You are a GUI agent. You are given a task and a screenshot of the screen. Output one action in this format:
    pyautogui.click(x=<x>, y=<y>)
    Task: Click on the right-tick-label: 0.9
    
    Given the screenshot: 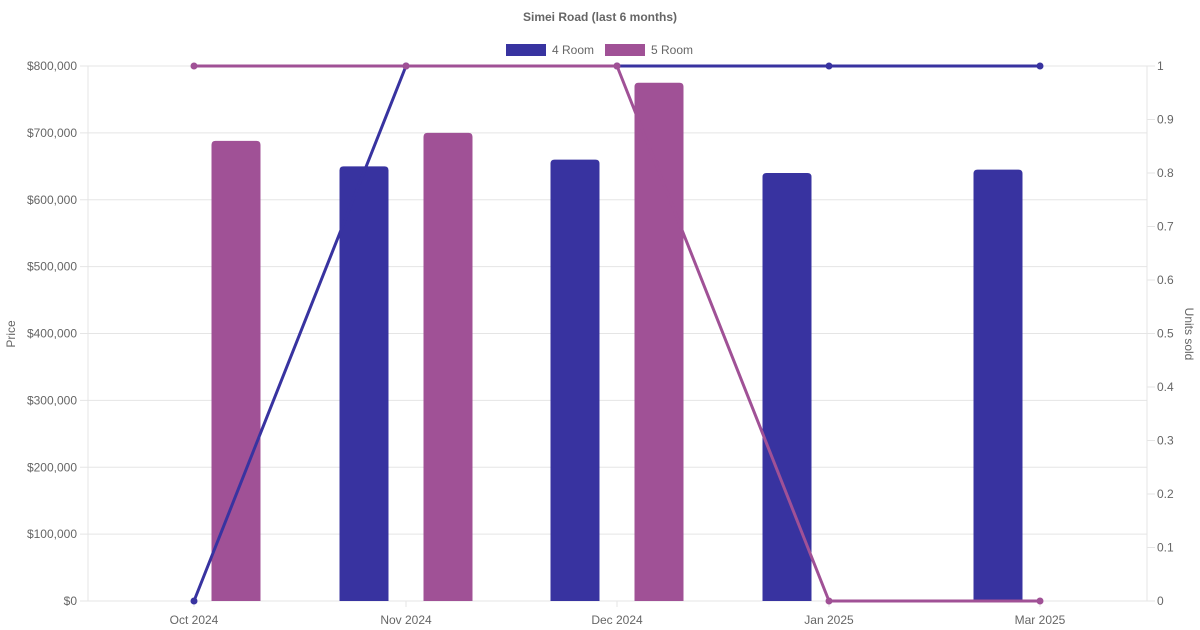 What is the action you would take?
    pyautogui.click(x=1165, y=120)
    